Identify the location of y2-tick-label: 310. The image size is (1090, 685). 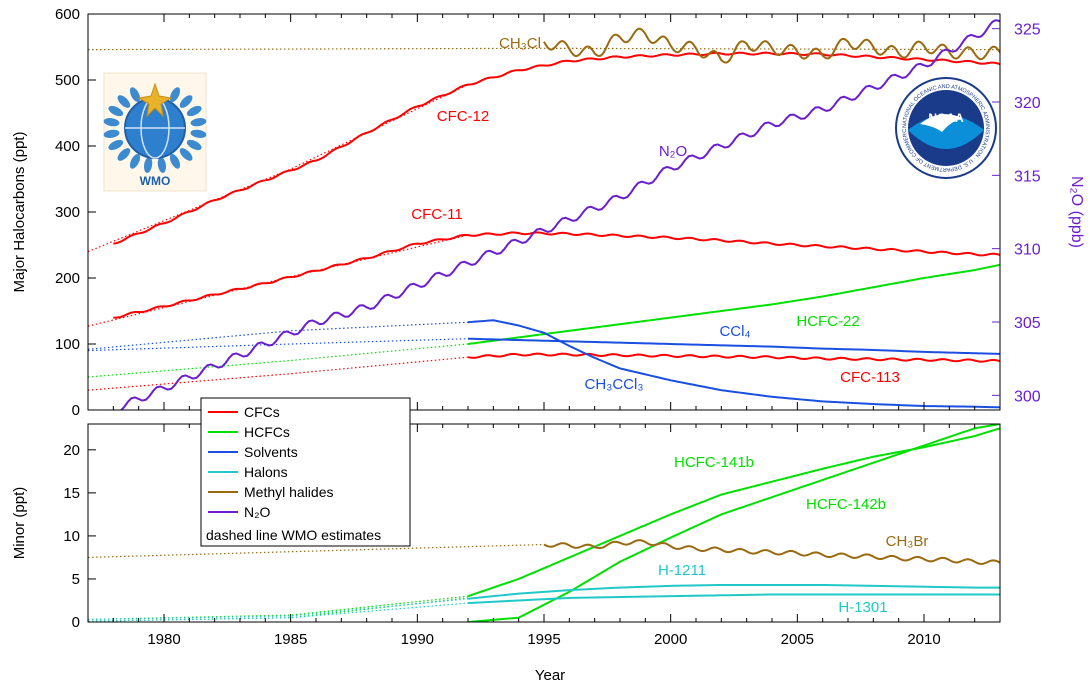
(1027, 250).